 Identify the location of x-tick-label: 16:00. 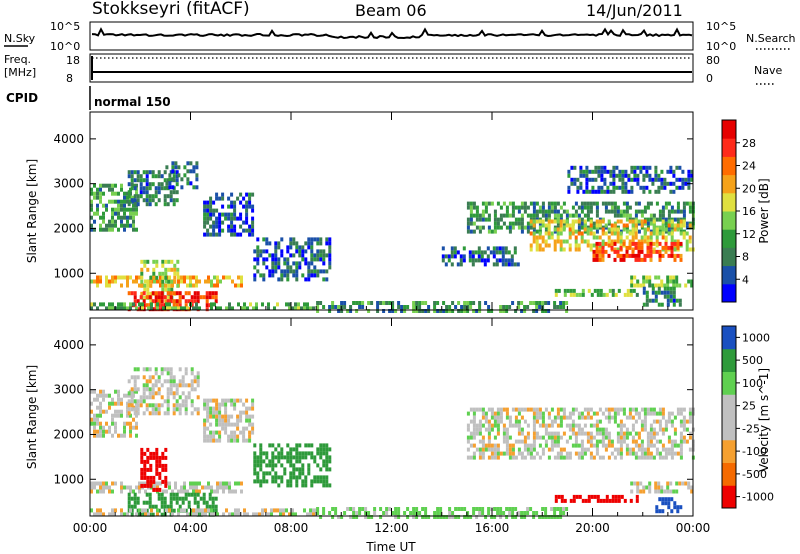
(492, 528).